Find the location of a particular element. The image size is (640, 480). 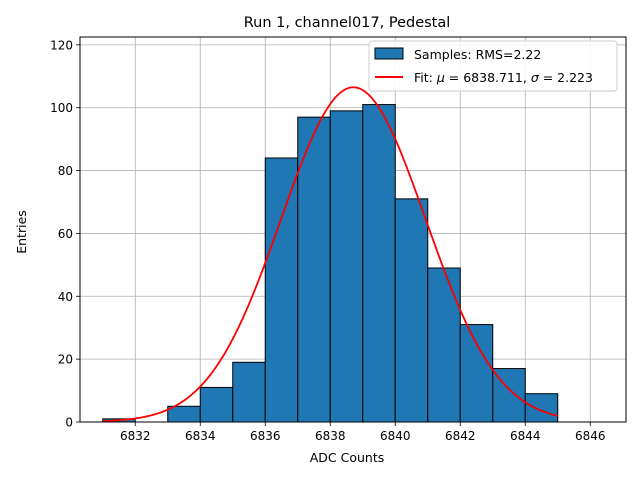

y-tick-label: 120 is located at coordinates (61, 45).